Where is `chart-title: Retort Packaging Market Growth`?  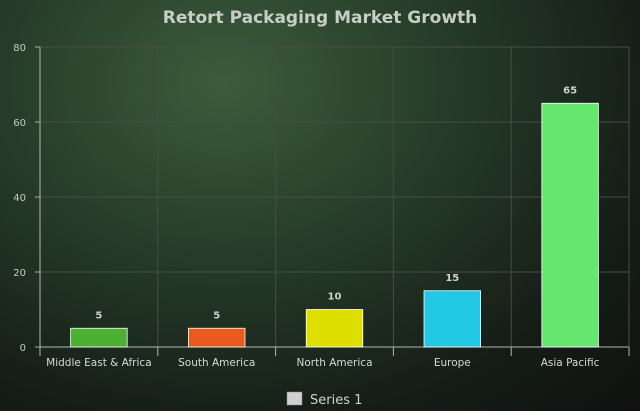
chart-title: Retort Packaging Market Growth is located at coordinates (320, 18).